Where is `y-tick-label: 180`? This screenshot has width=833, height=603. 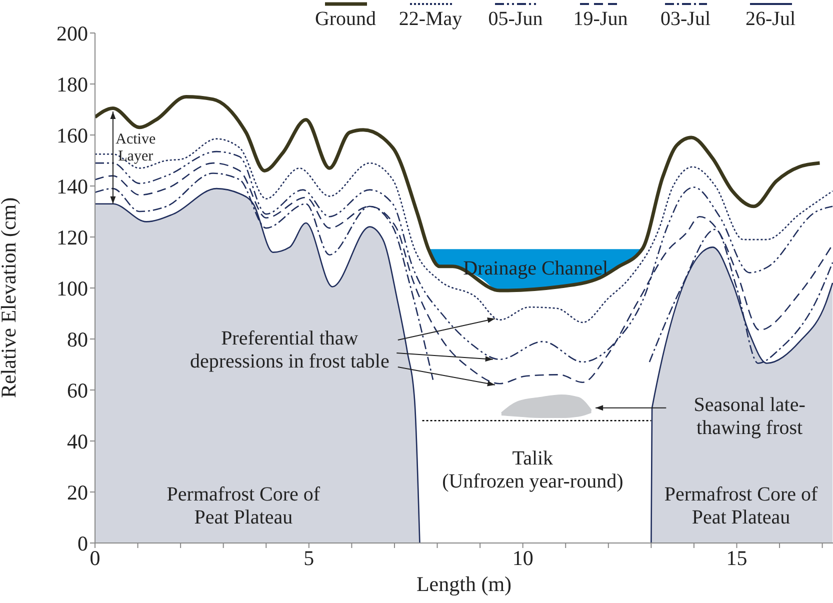 y-tick-label: 180 is located at coordinates (72, 84).